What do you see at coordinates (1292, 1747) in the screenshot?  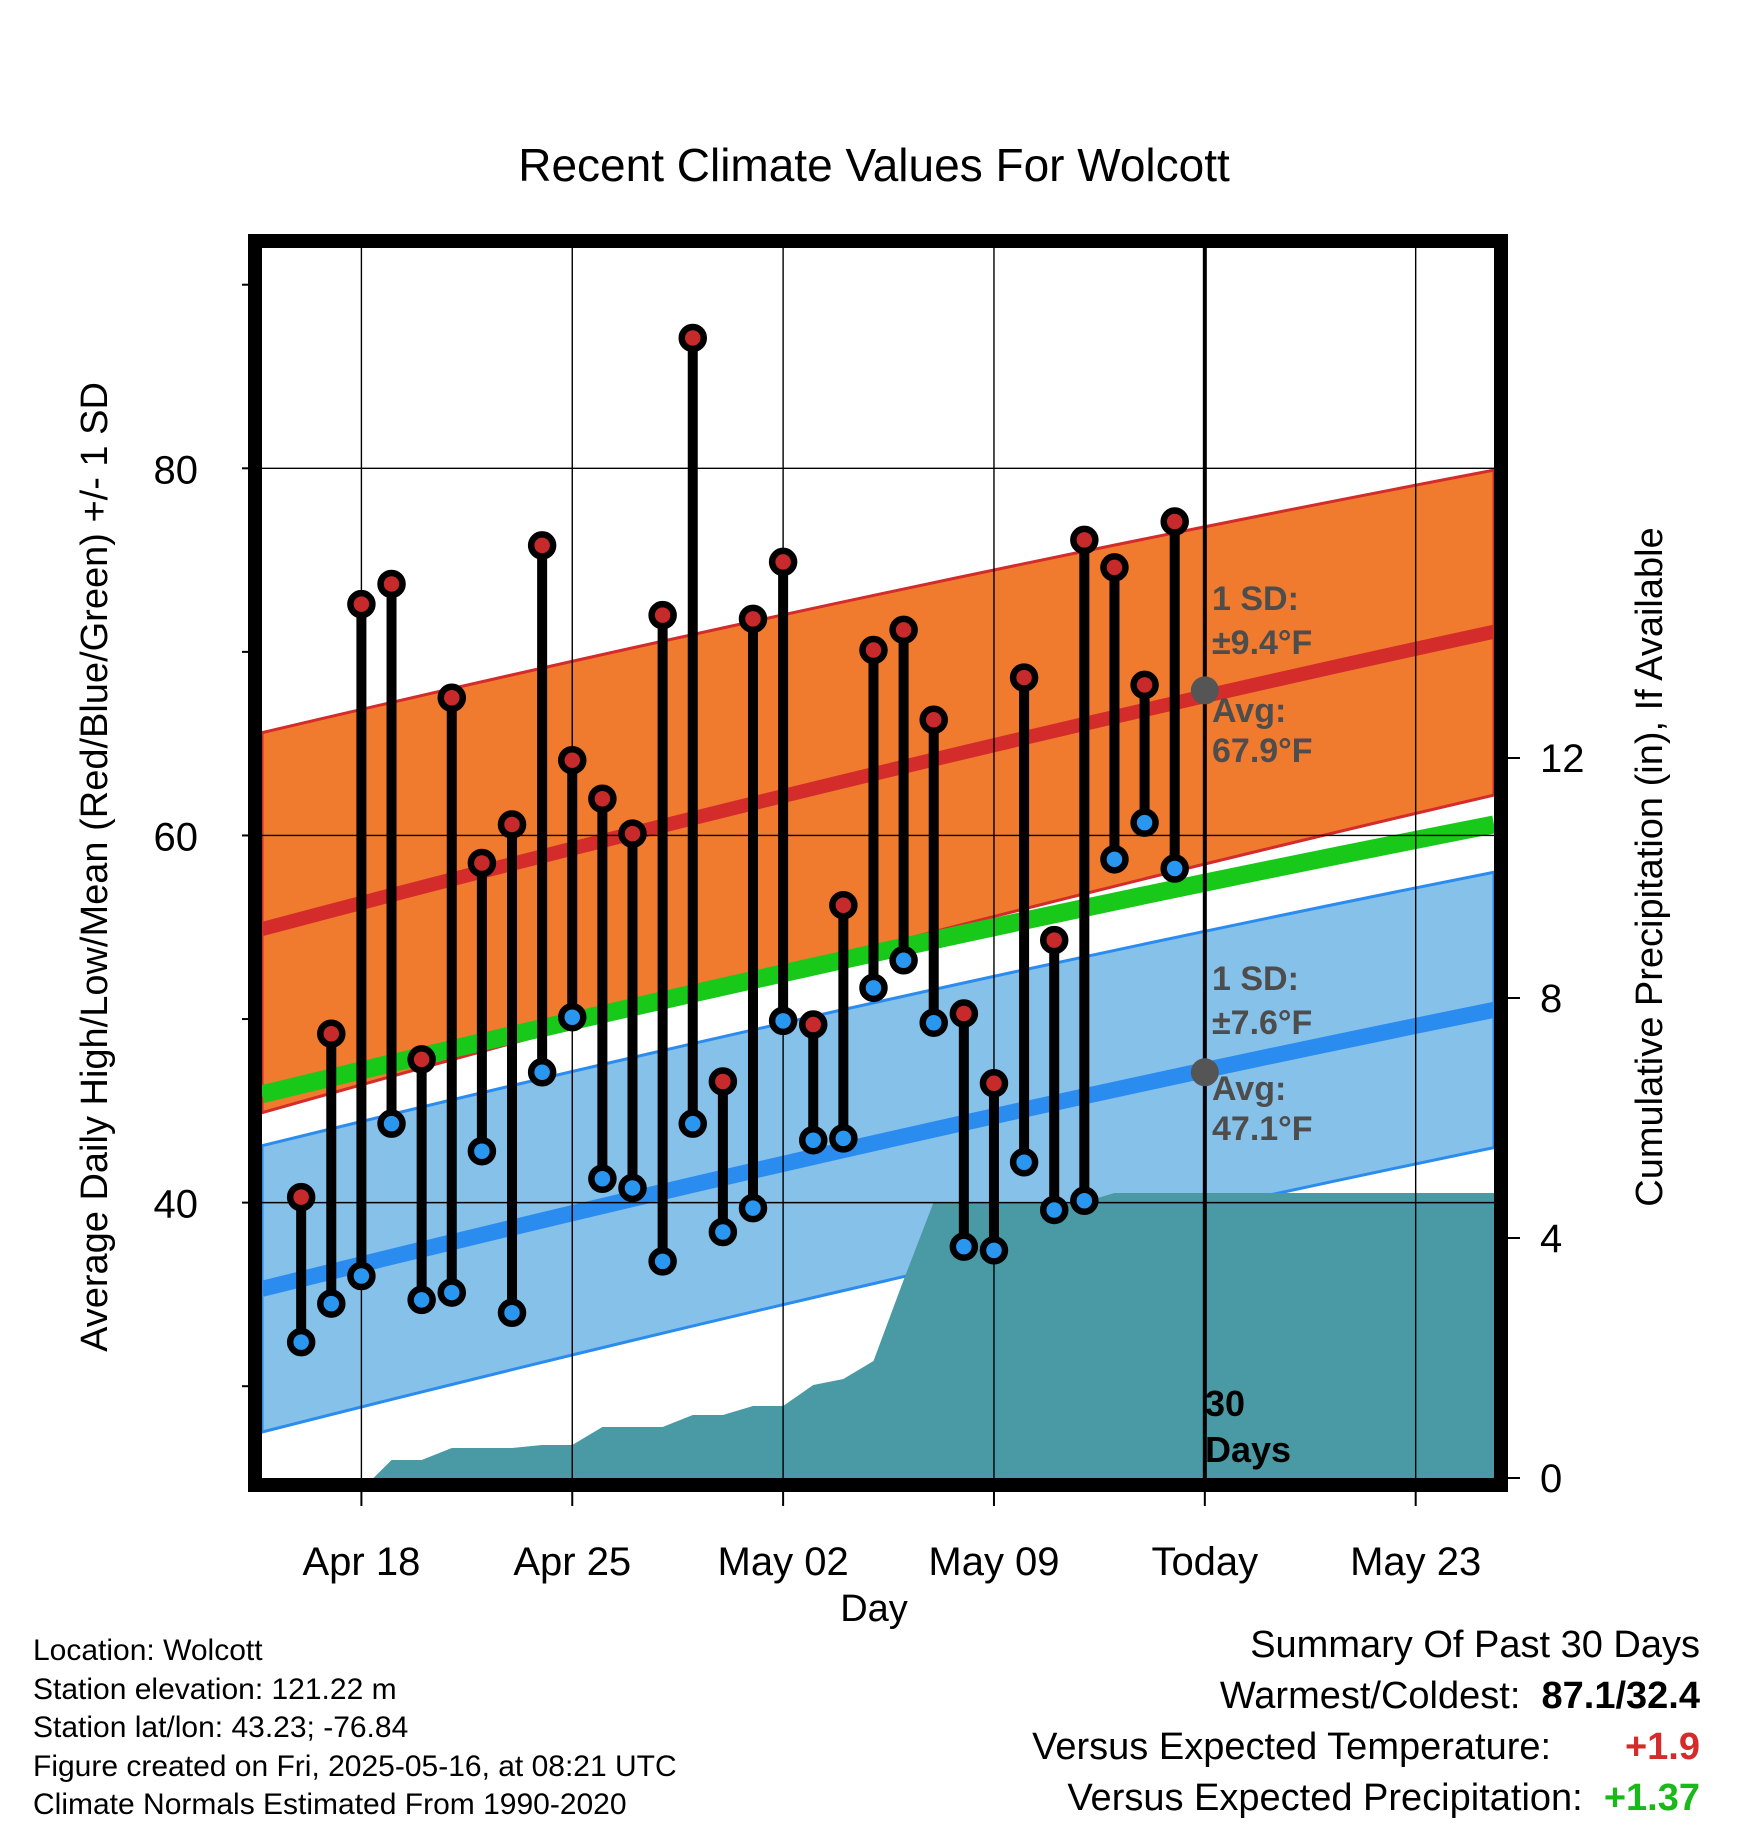 I see `temp-deviation-label: Versus Expected Temperature:` at bounding box center [1292, 1747].